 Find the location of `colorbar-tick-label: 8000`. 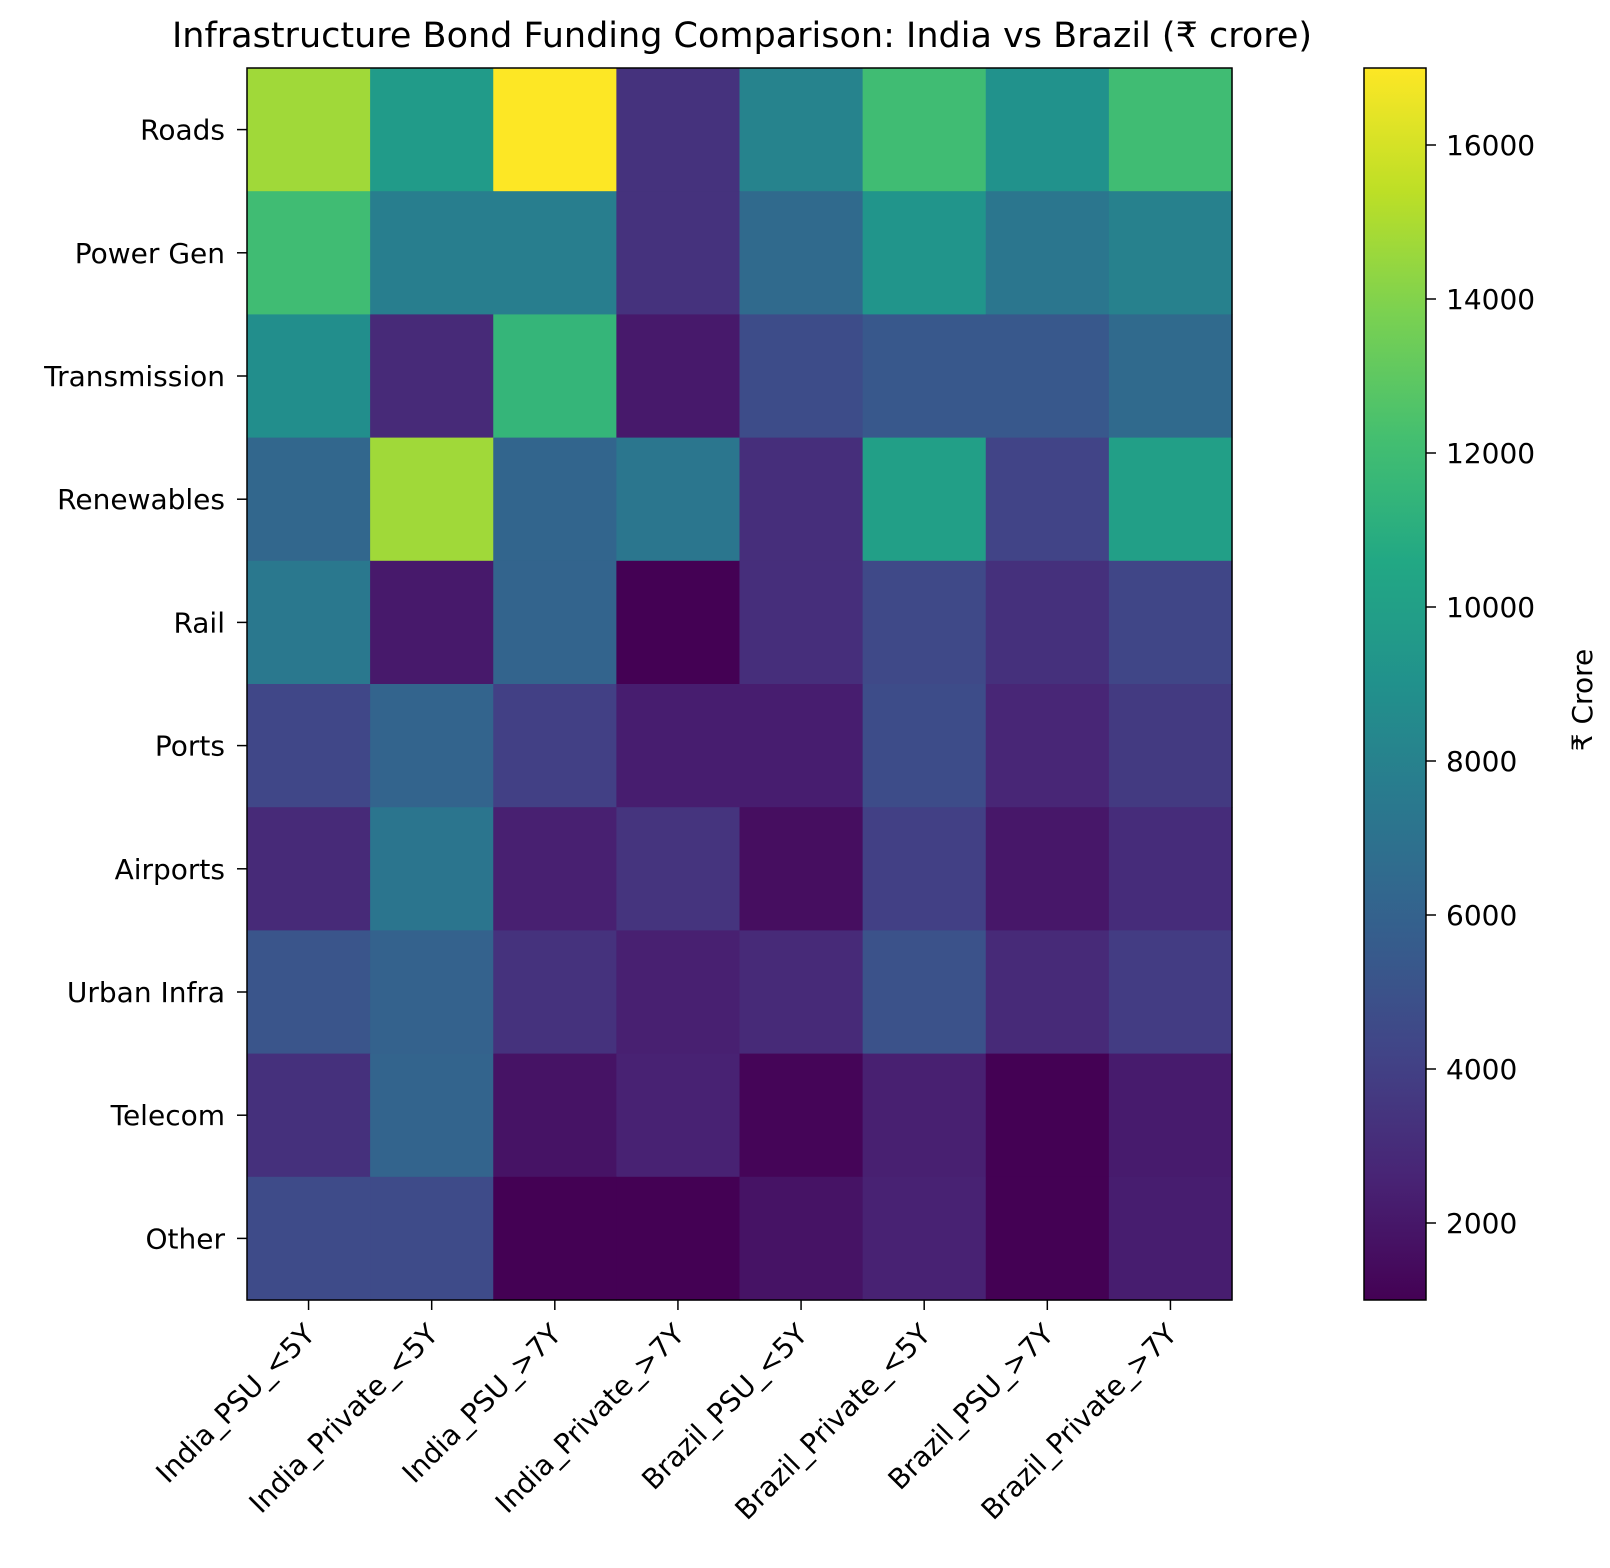

colorbar-tick-label: 8000 is located at coordinates (1481, 761).